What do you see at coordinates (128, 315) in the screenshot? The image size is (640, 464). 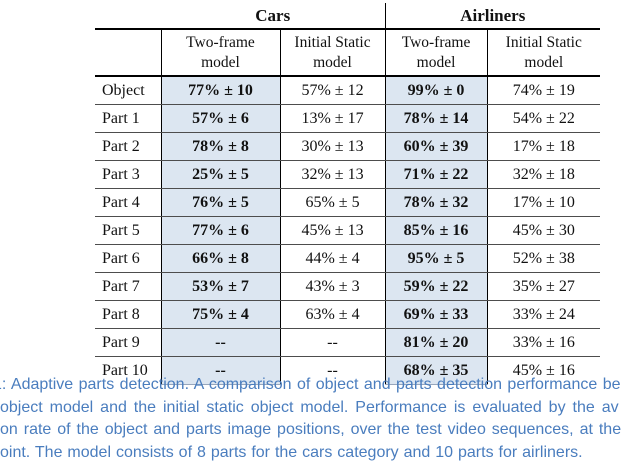 I see `row-label: Part 8` at bounding box center [128, 315].